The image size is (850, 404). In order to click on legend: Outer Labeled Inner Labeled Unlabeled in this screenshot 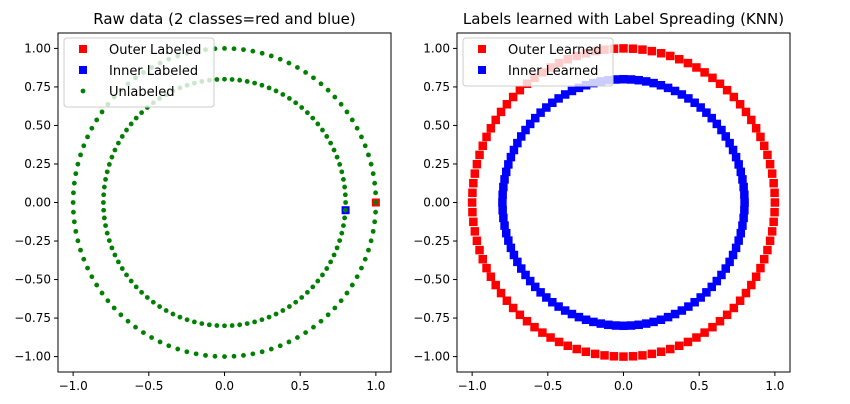, I will do `click(139, 72)`.